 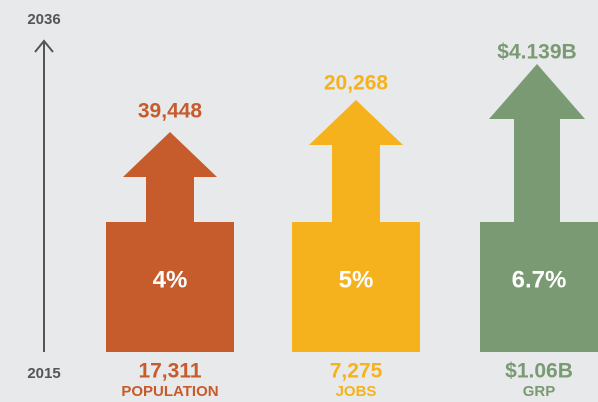 I want to click on base-value: 7,275, so click(x=356, y=371).